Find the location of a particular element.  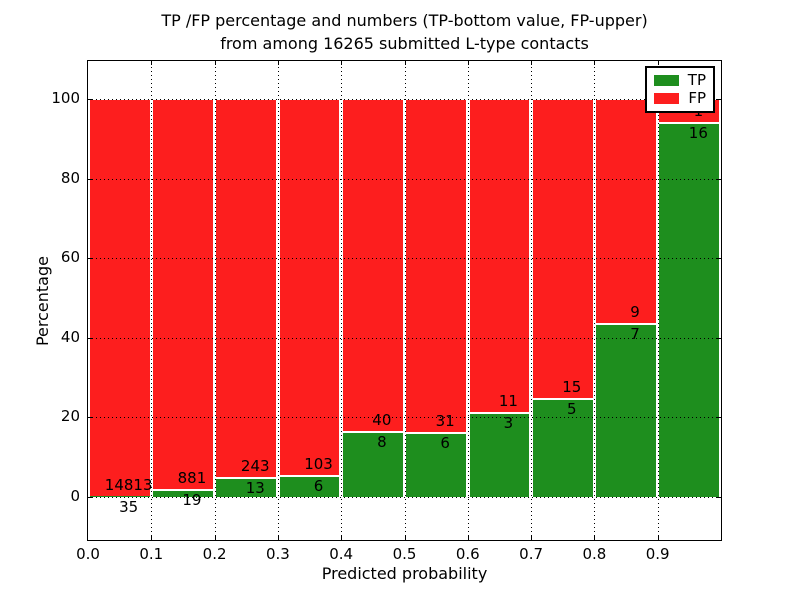

x-tick-label-0.9: 0.9 is located at coordinates (657, 554).